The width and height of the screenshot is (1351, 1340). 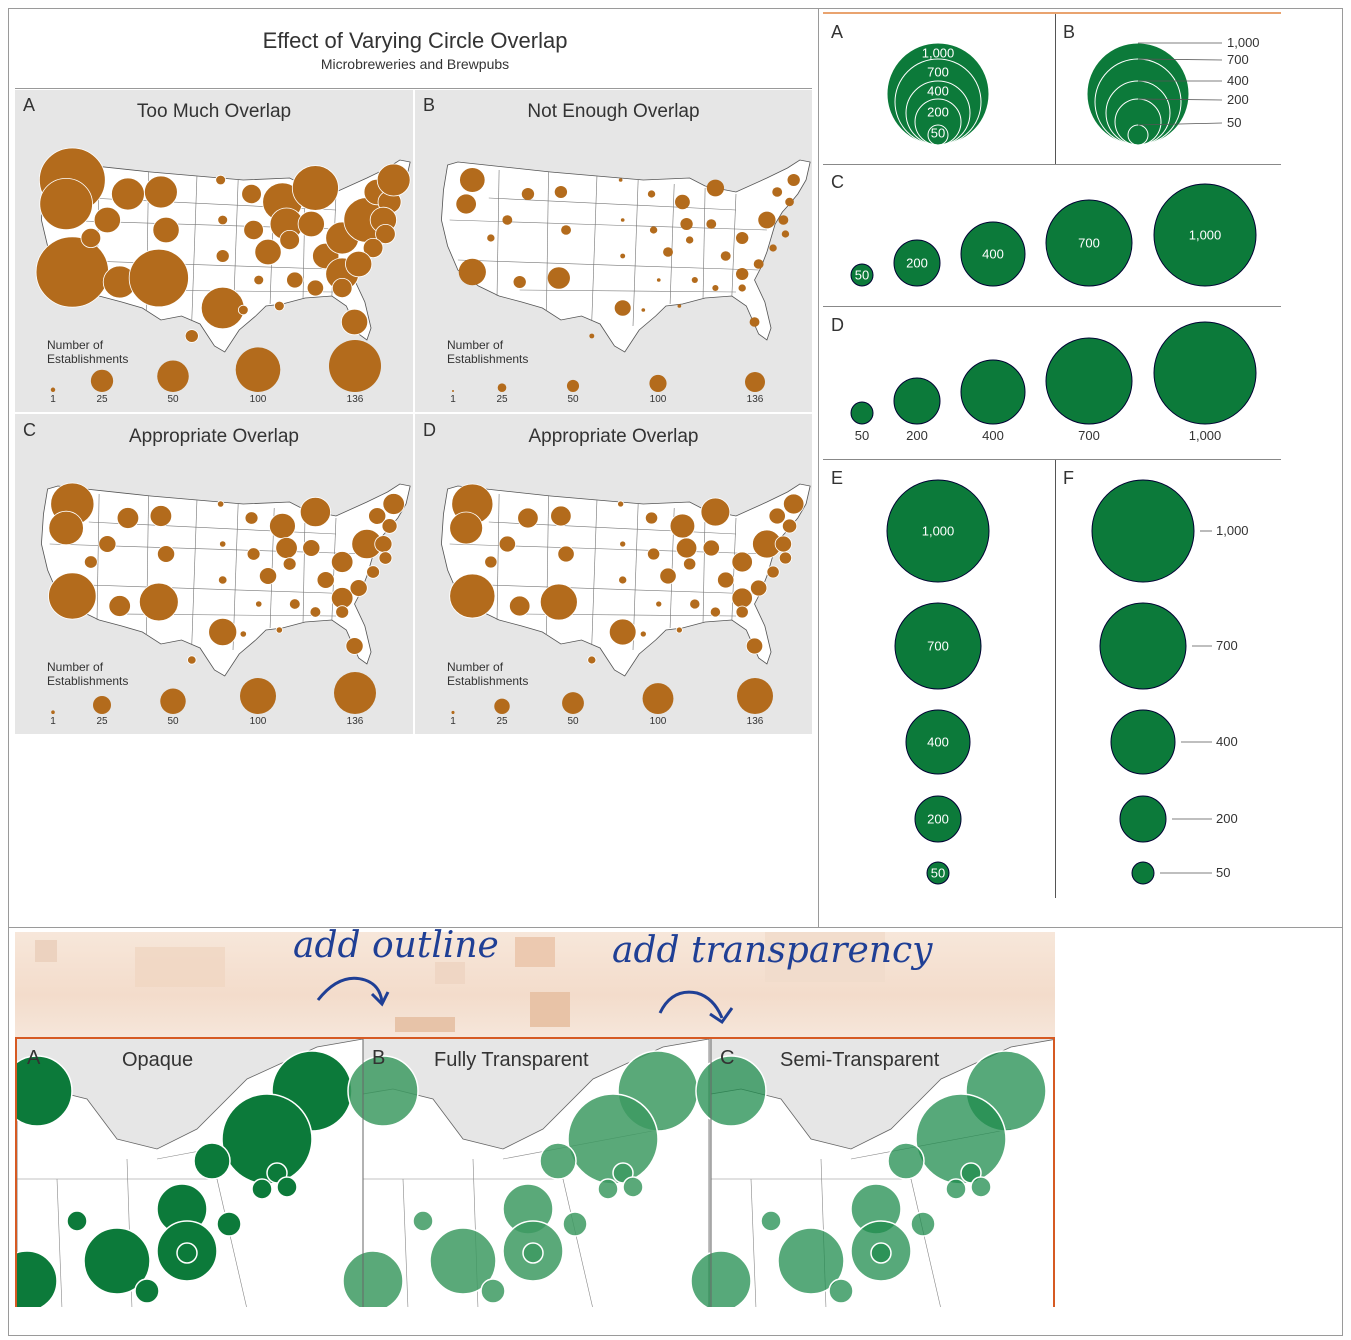 I want to click on panel-letter: B, so click(x=429, y=105).